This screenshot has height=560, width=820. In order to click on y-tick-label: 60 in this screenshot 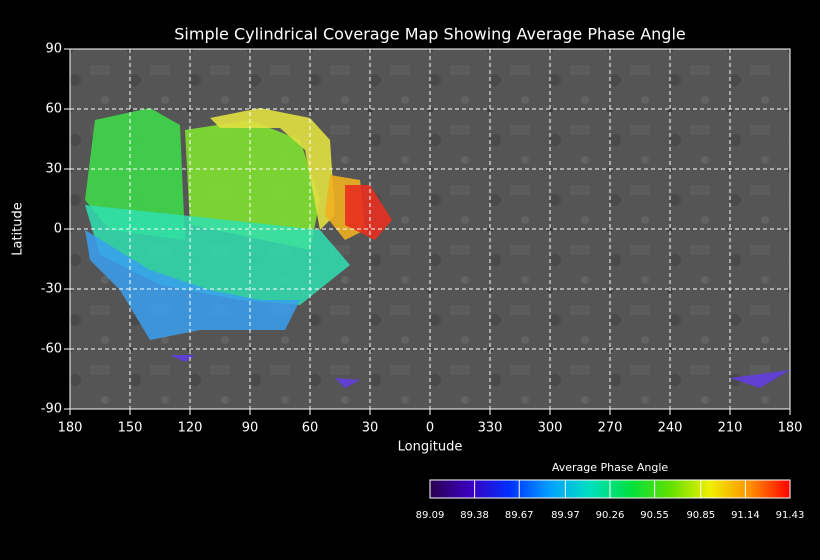, I will do `click(53, 109)`.